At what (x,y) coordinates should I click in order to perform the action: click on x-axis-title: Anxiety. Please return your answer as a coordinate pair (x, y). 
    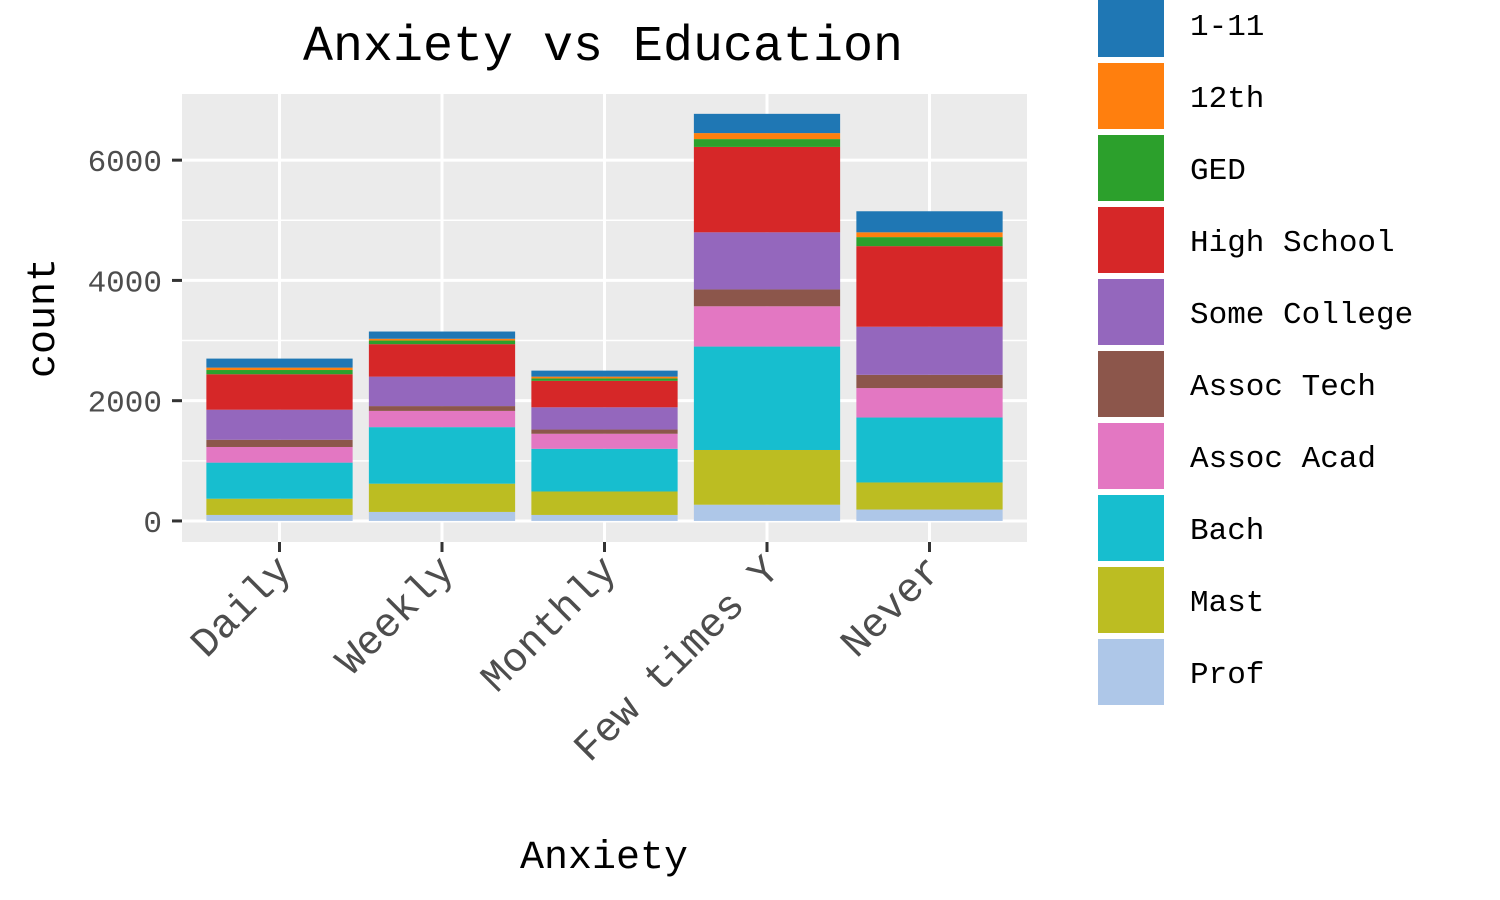
    Looking at the image, I should click on (604, 858).